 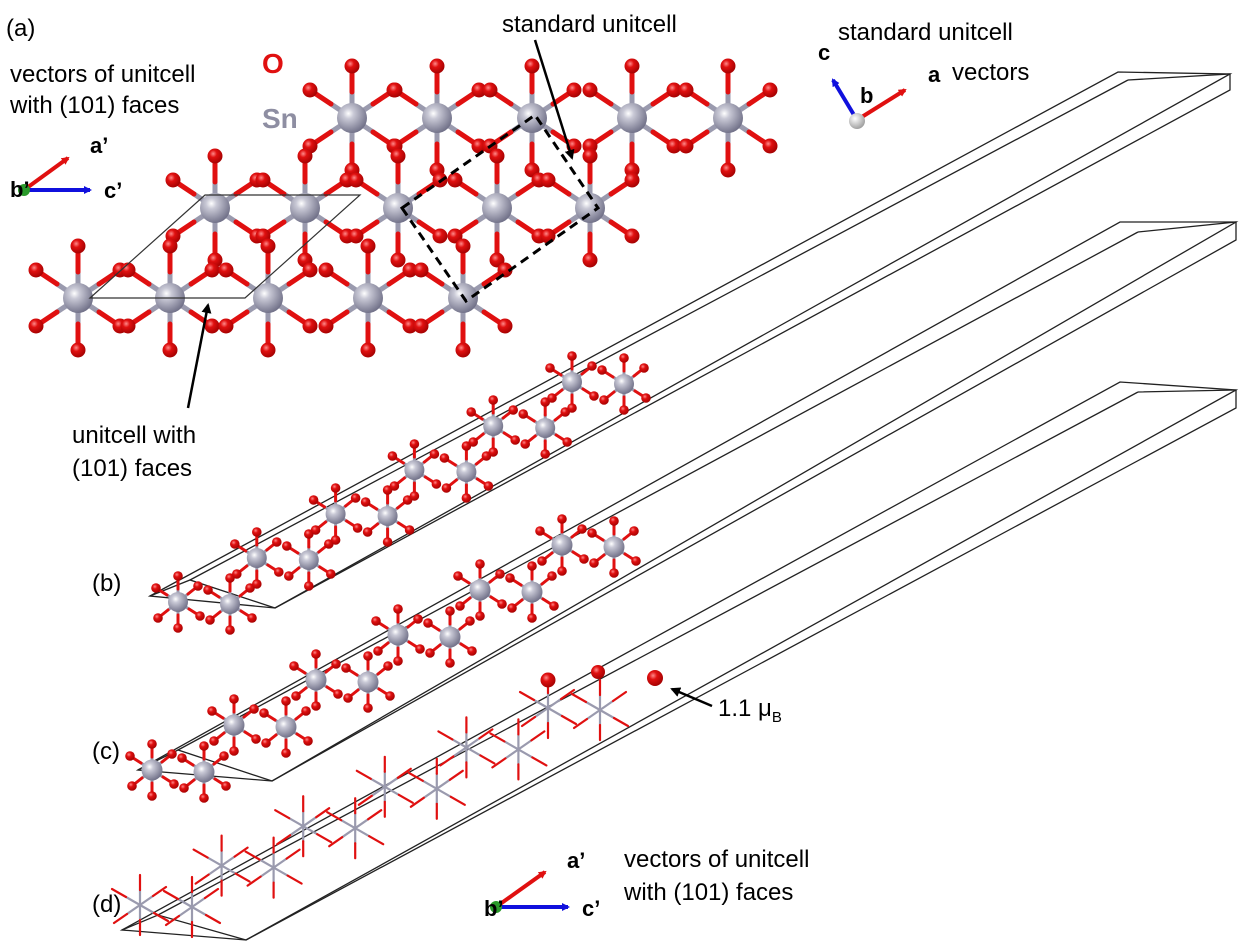 I want to click on bottom-vectors-title-line2: with (101) faces, so click(x=708, y=892).